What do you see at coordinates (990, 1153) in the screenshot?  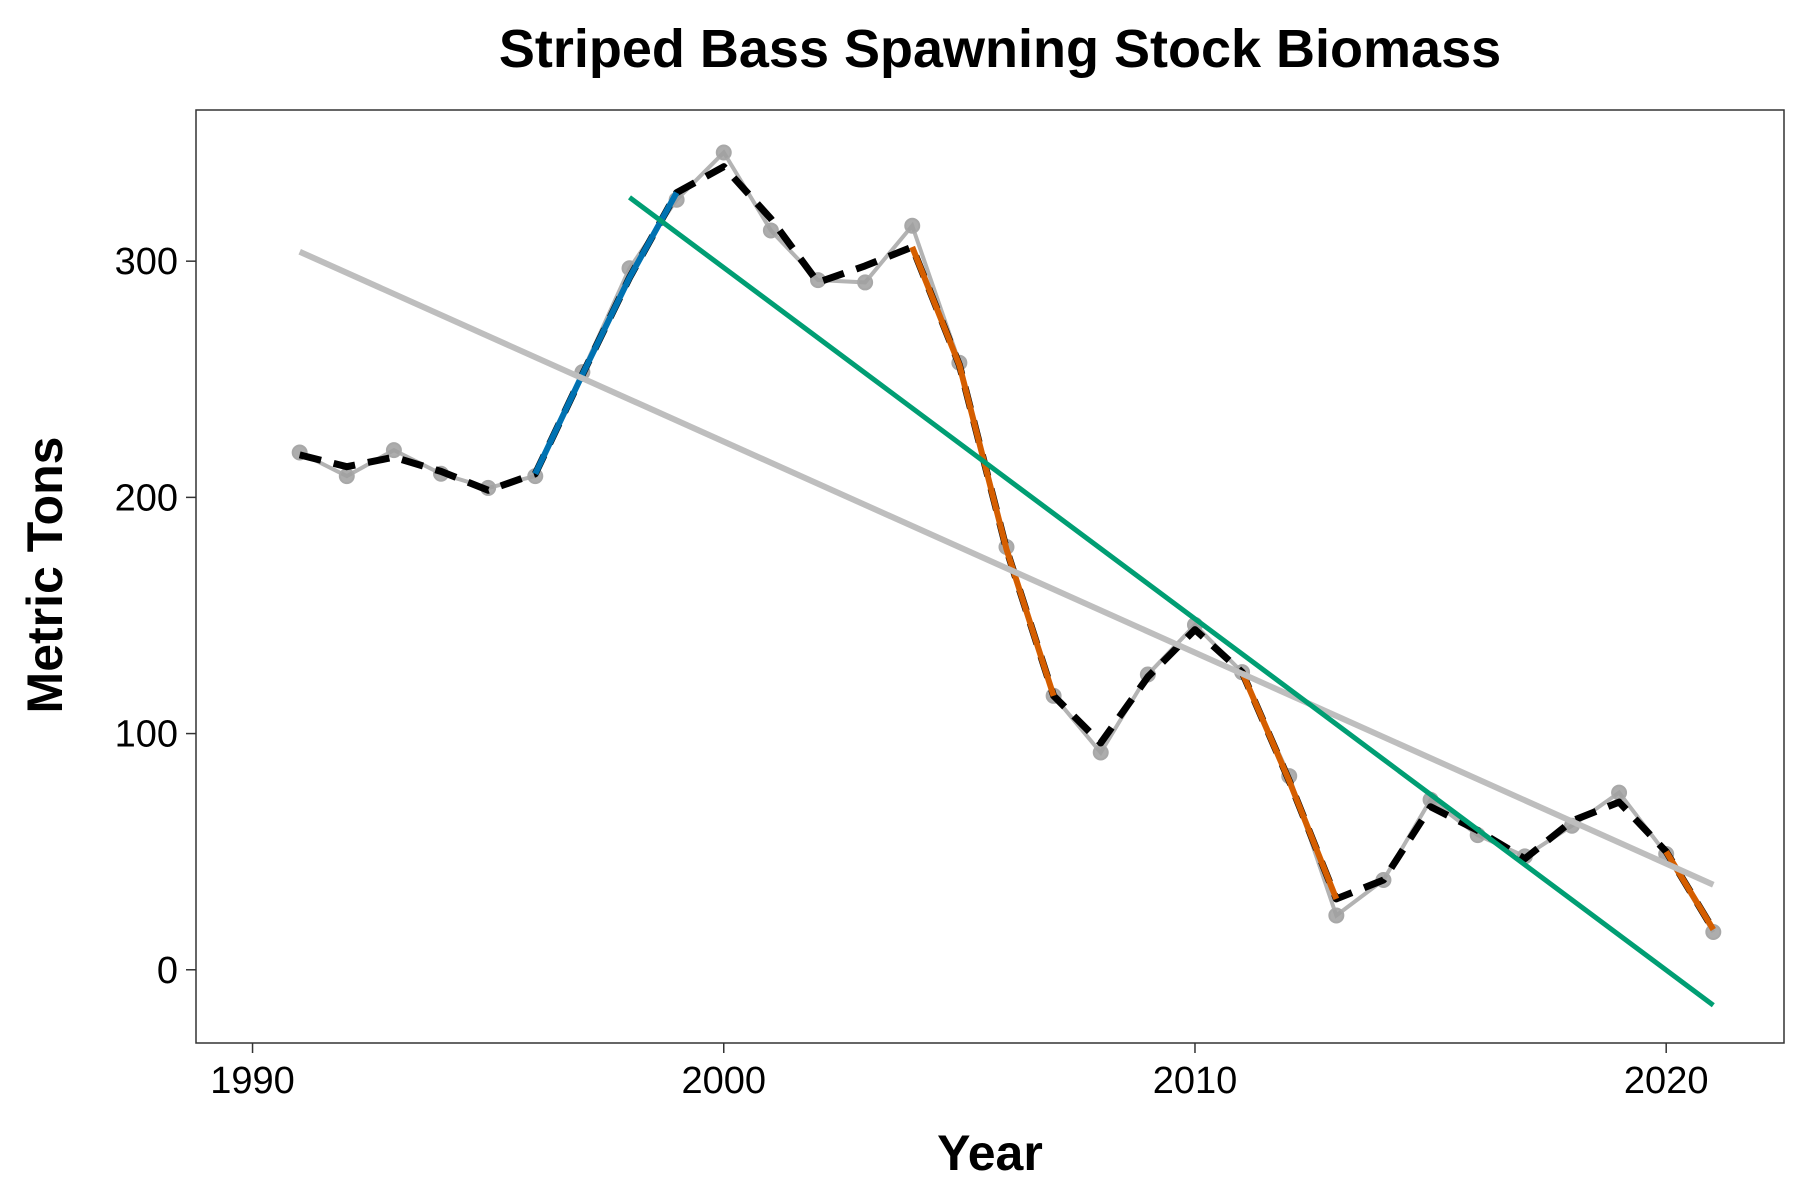 I see `x-axis-title: Year` at bounding box center [990, 1153].